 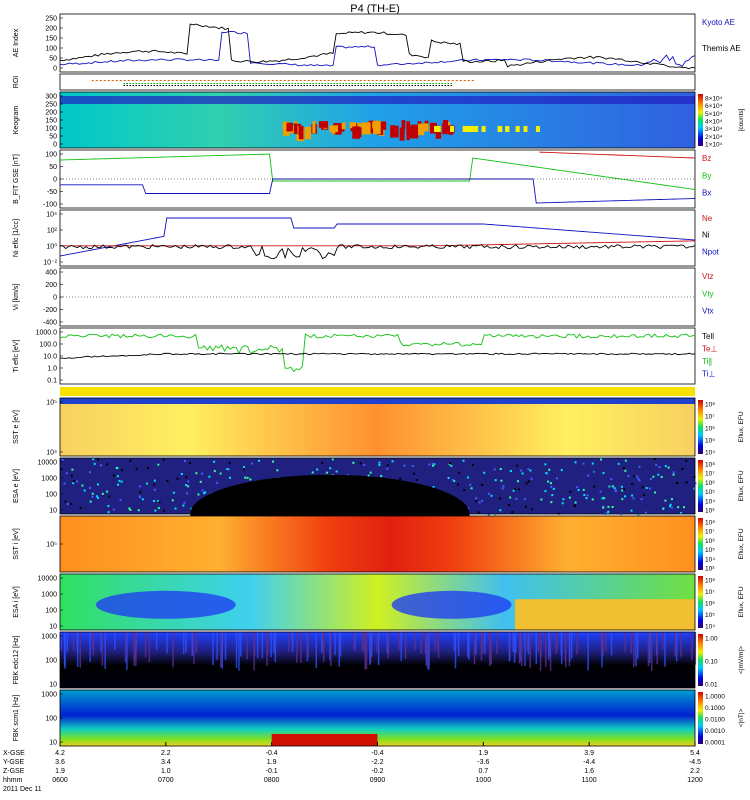 What do you see at coordinates (51, 215) in the screenshot?
I see `ytick-label: 10⁴` at bounding box center [51, 215].